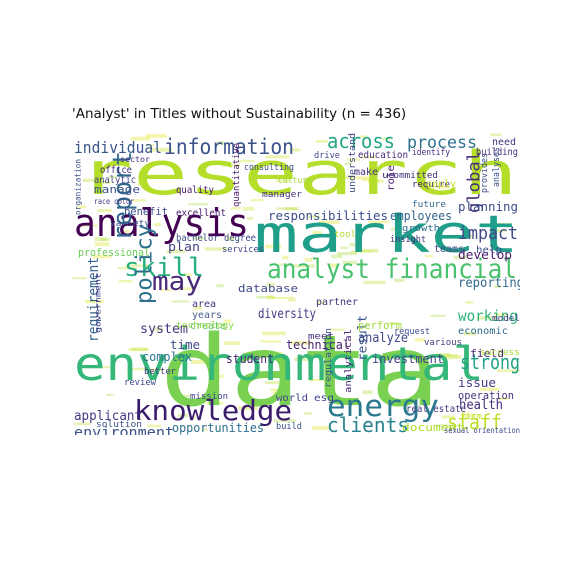 The width and height of the screenshot is (576, 576). Describe the element at coordinates (408, 359) in the screenshot. I see `word-investment: investment` at that location.